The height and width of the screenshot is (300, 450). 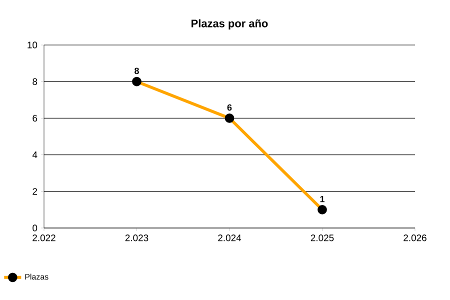 I want to click on y-tick-label: 10, so click(x=33, y=45).